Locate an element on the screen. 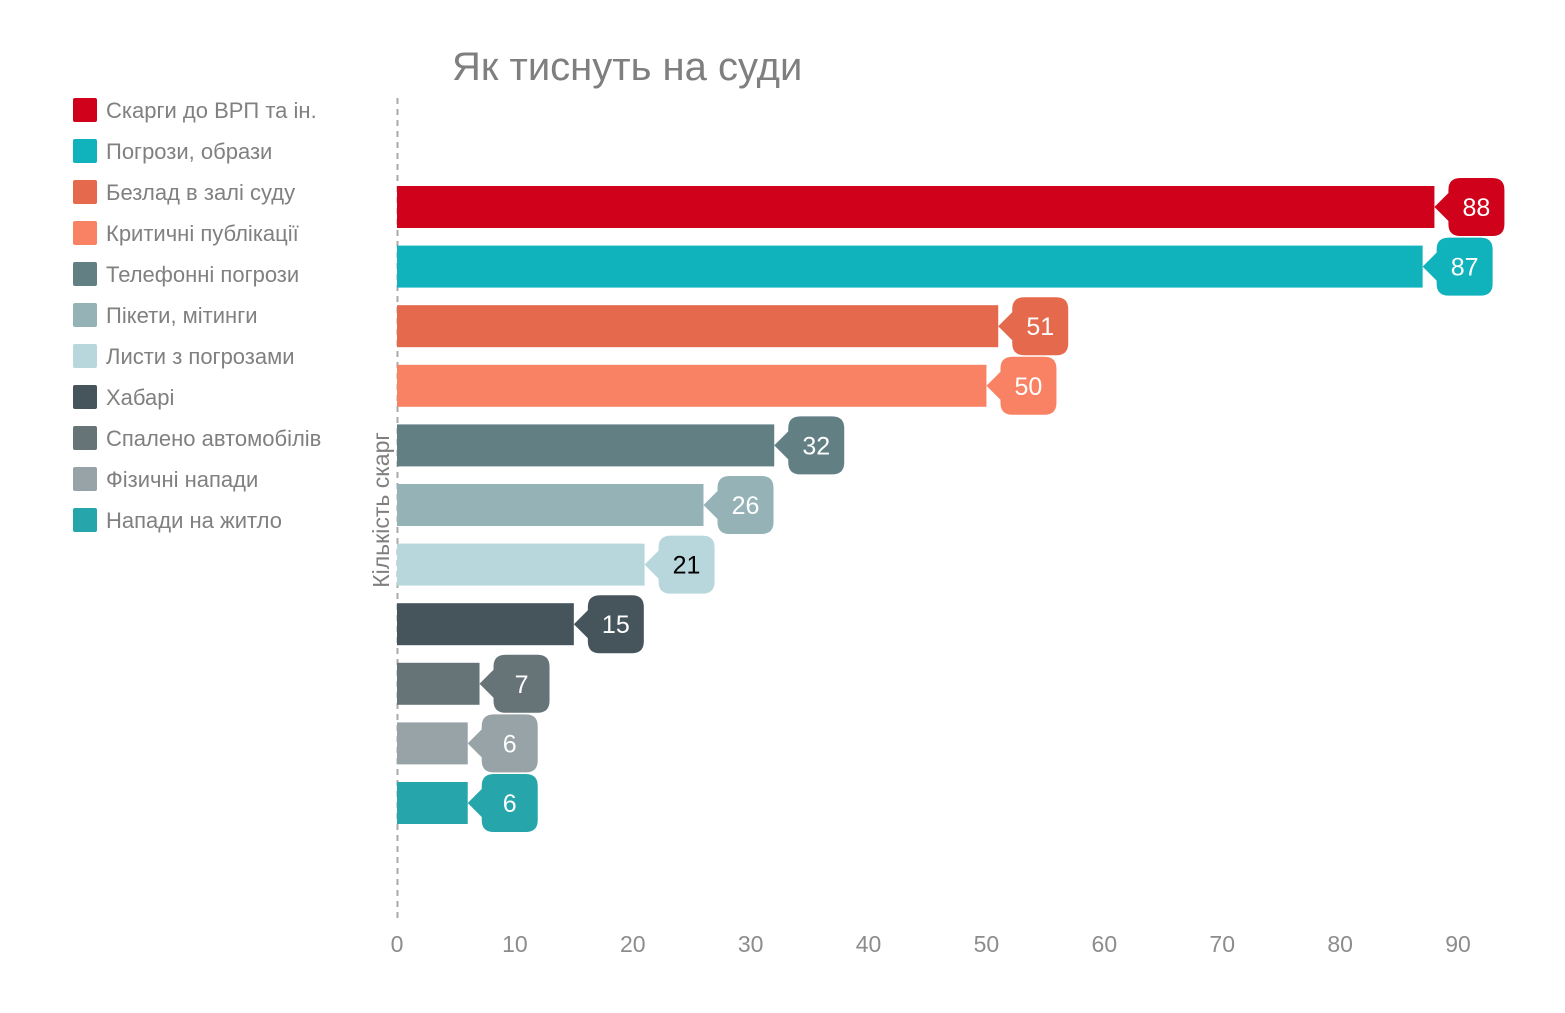 Image resolution: width=1565 pixels, height=1013 pixels. chart-title: Як тиснуть на суди is located at coordinates (627, 67).